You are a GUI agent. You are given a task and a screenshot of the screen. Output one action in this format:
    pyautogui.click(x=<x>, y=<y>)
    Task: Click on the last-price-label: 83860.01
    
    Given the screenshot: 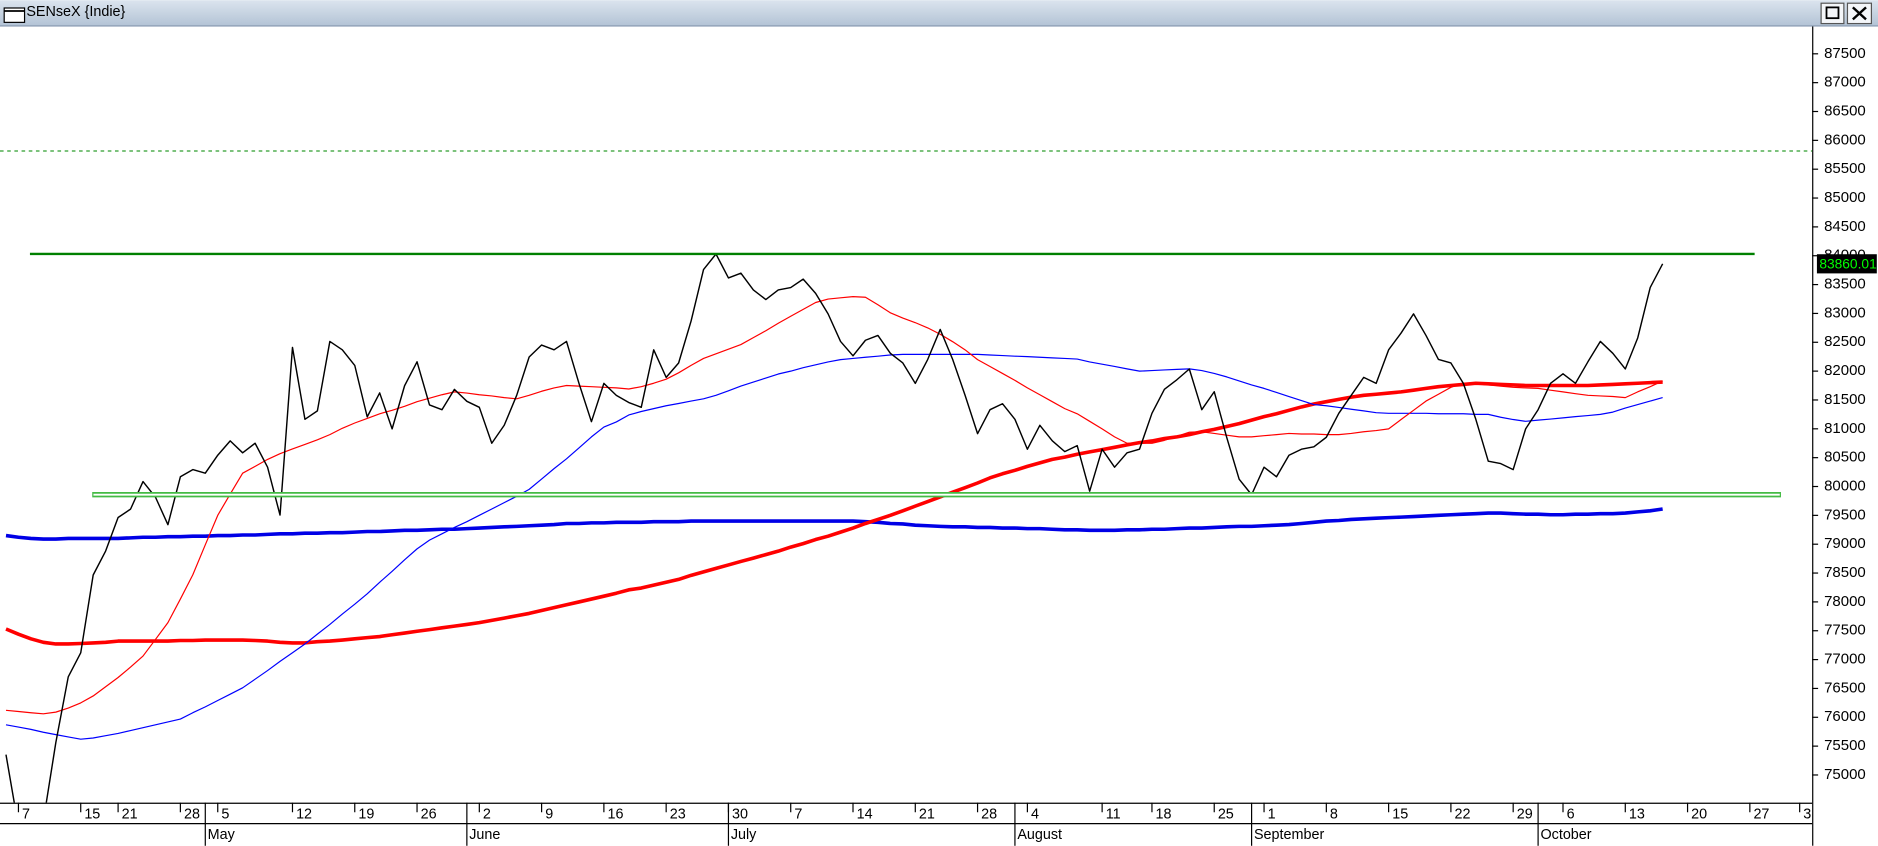 What is the action you would take?
    pyautogui.click(x=1847, y=264)
    